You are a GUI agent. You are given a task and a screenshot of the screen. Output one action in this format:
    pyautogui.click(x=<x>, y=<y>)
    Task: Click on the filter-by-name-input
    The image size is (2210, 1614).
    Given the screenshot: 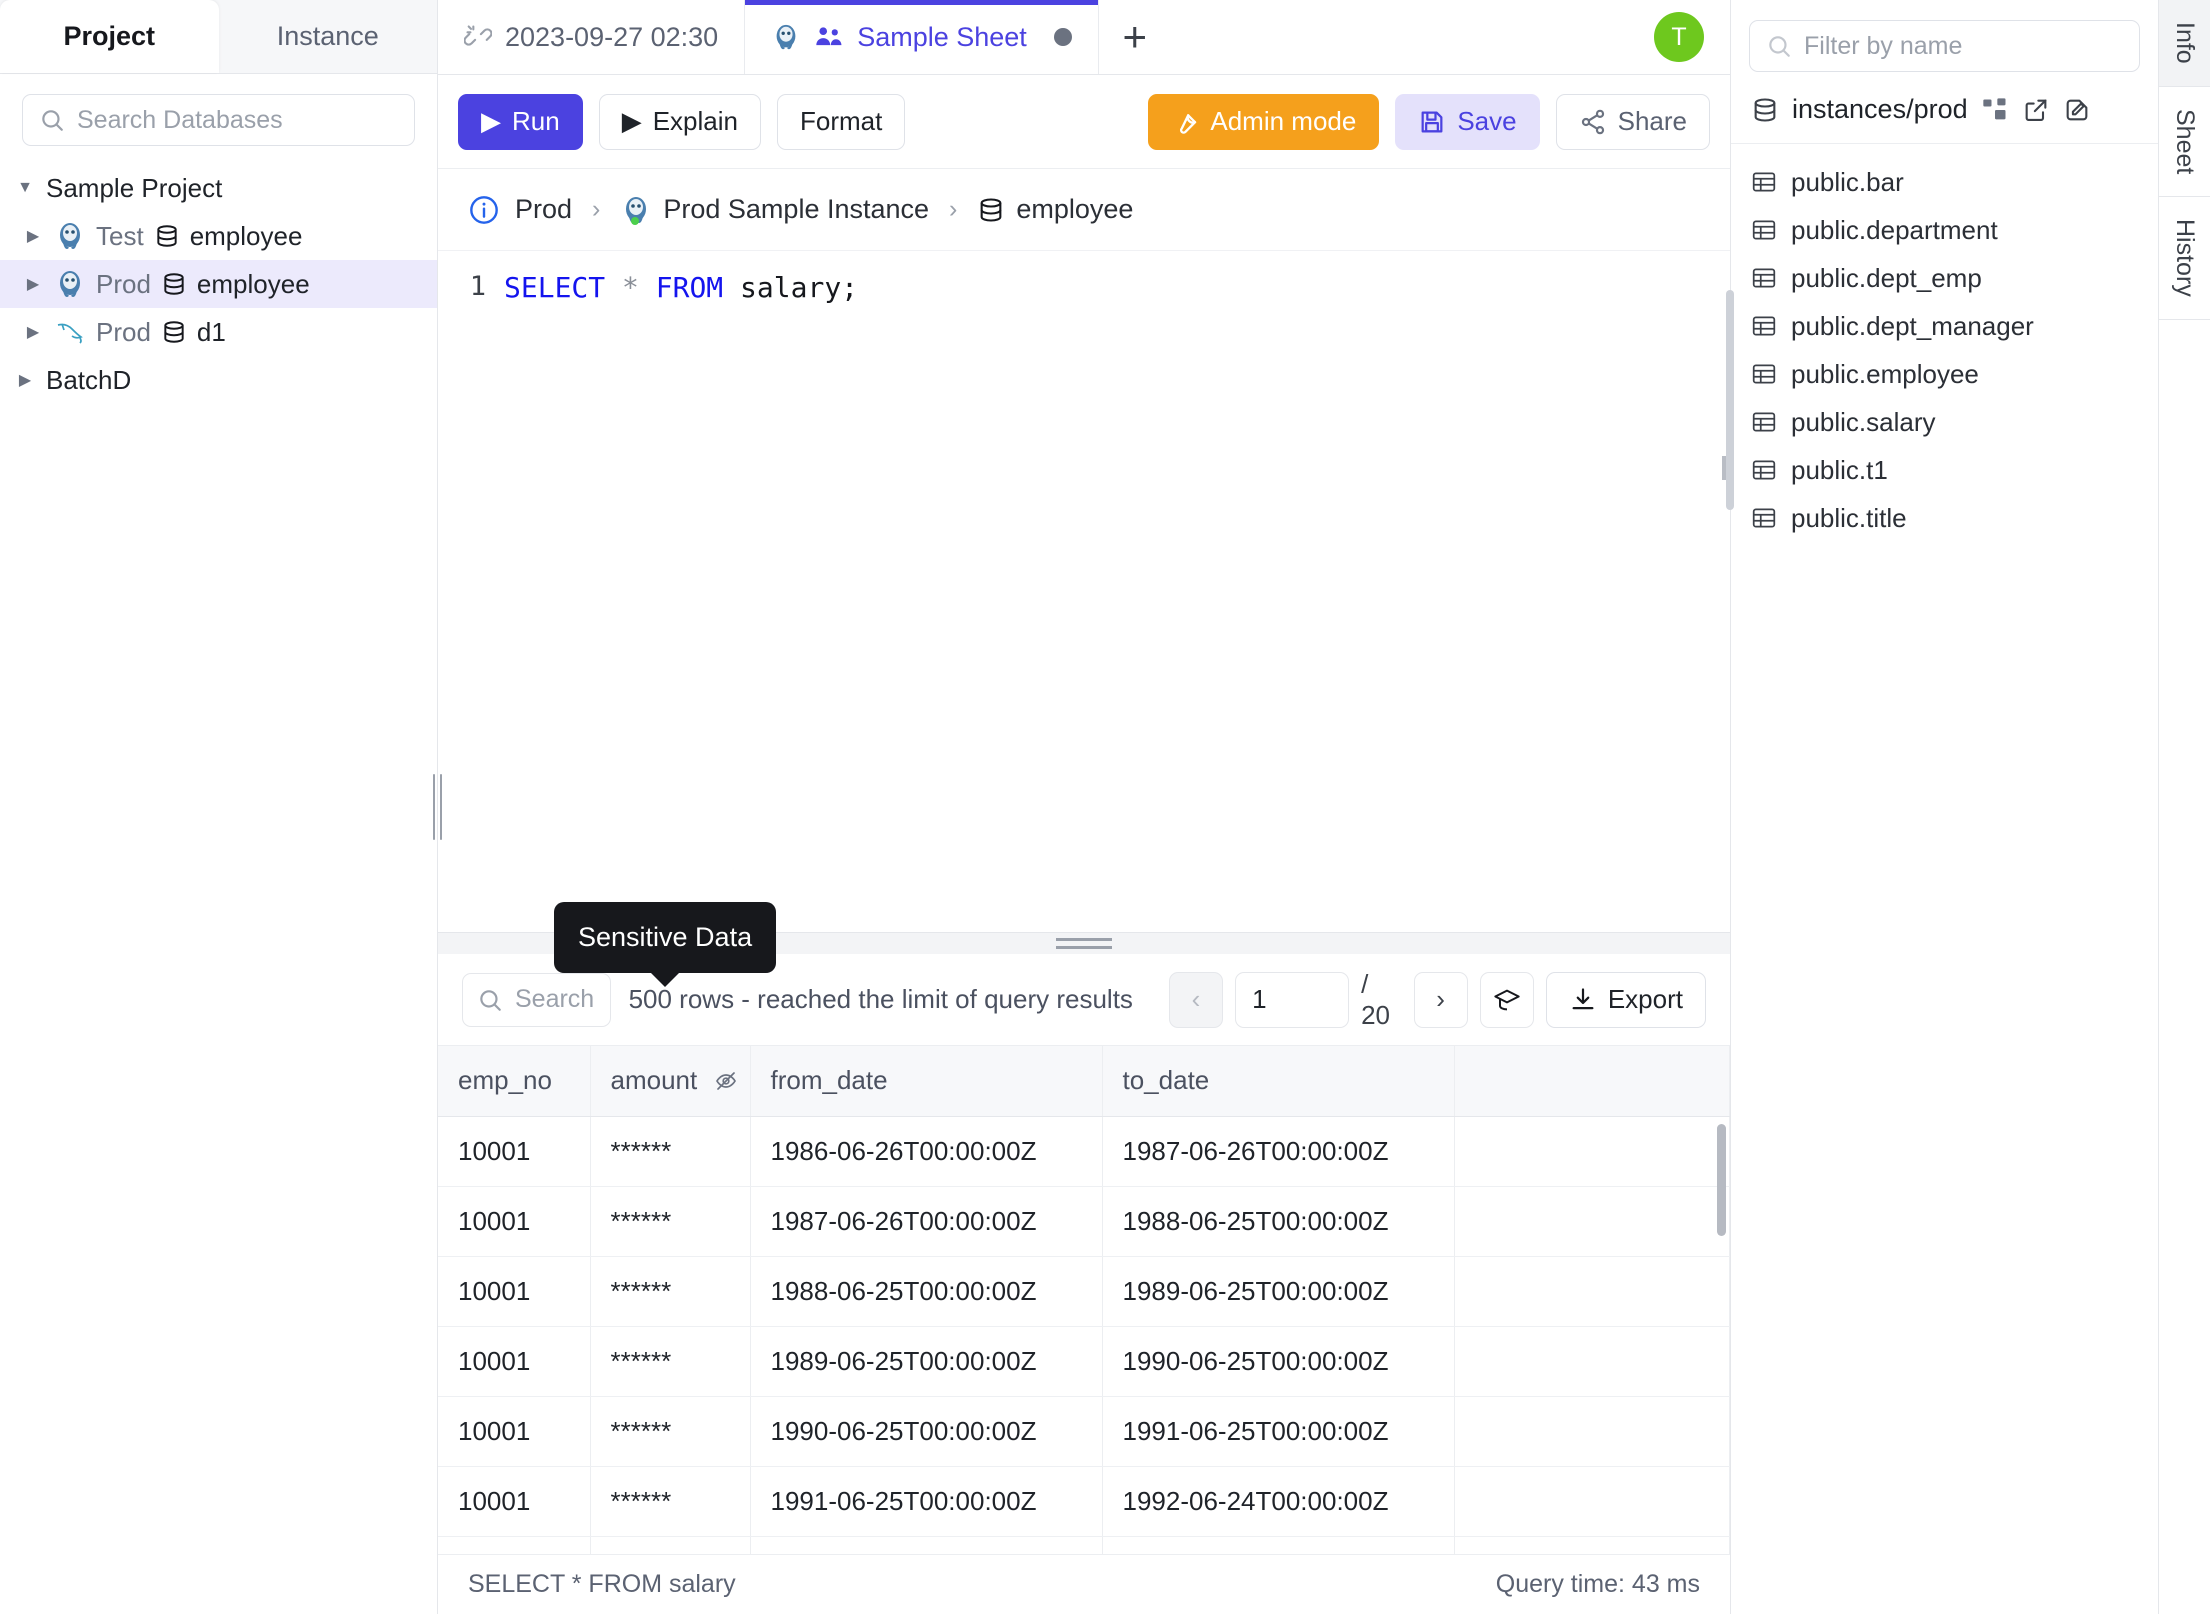 What is the action you would take?
    pyautogui.click(x=1963, y=46)
    